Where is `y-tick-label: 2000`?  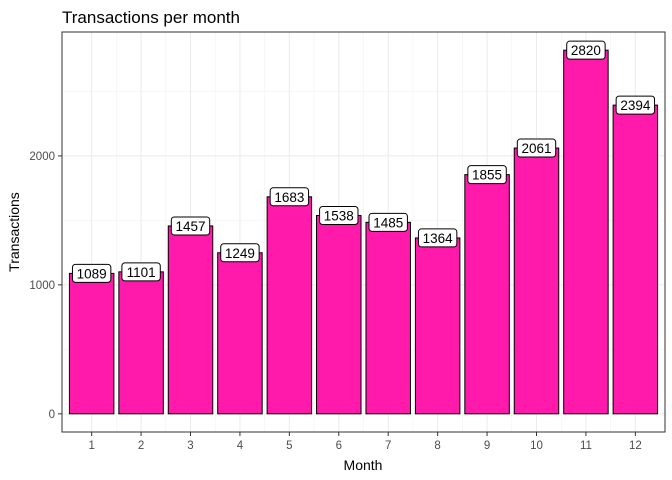 y-tick-label: 2000 is located at coordinates (42, 157).